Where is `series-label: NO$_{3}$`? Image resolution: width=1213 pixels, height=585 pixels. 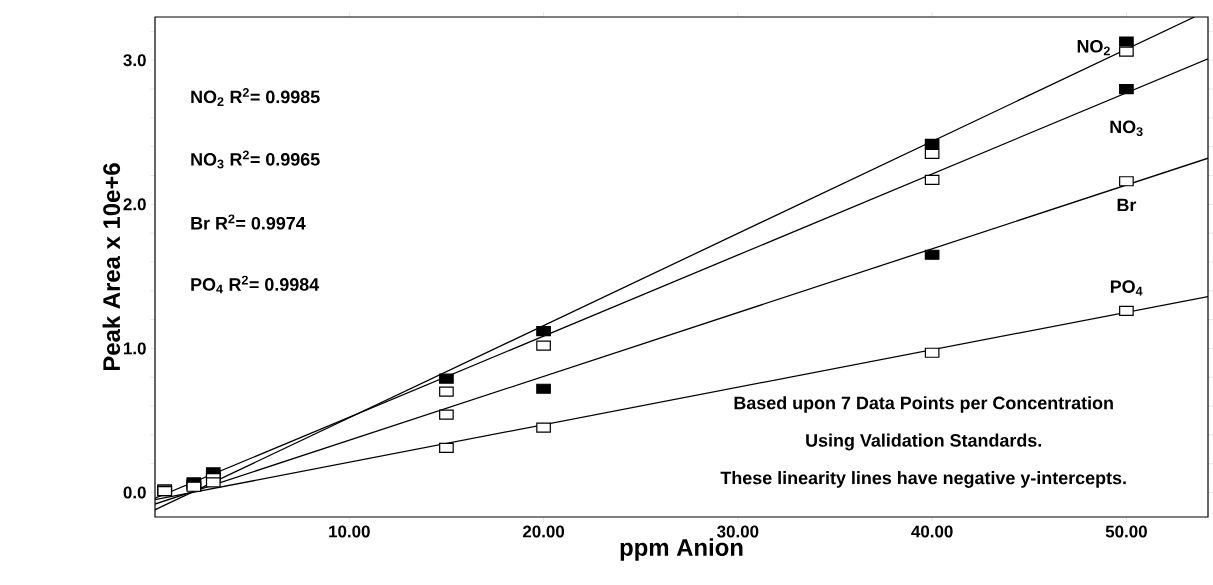
series-label: NO$_{3}$ is located at coordinates (1126, 128).